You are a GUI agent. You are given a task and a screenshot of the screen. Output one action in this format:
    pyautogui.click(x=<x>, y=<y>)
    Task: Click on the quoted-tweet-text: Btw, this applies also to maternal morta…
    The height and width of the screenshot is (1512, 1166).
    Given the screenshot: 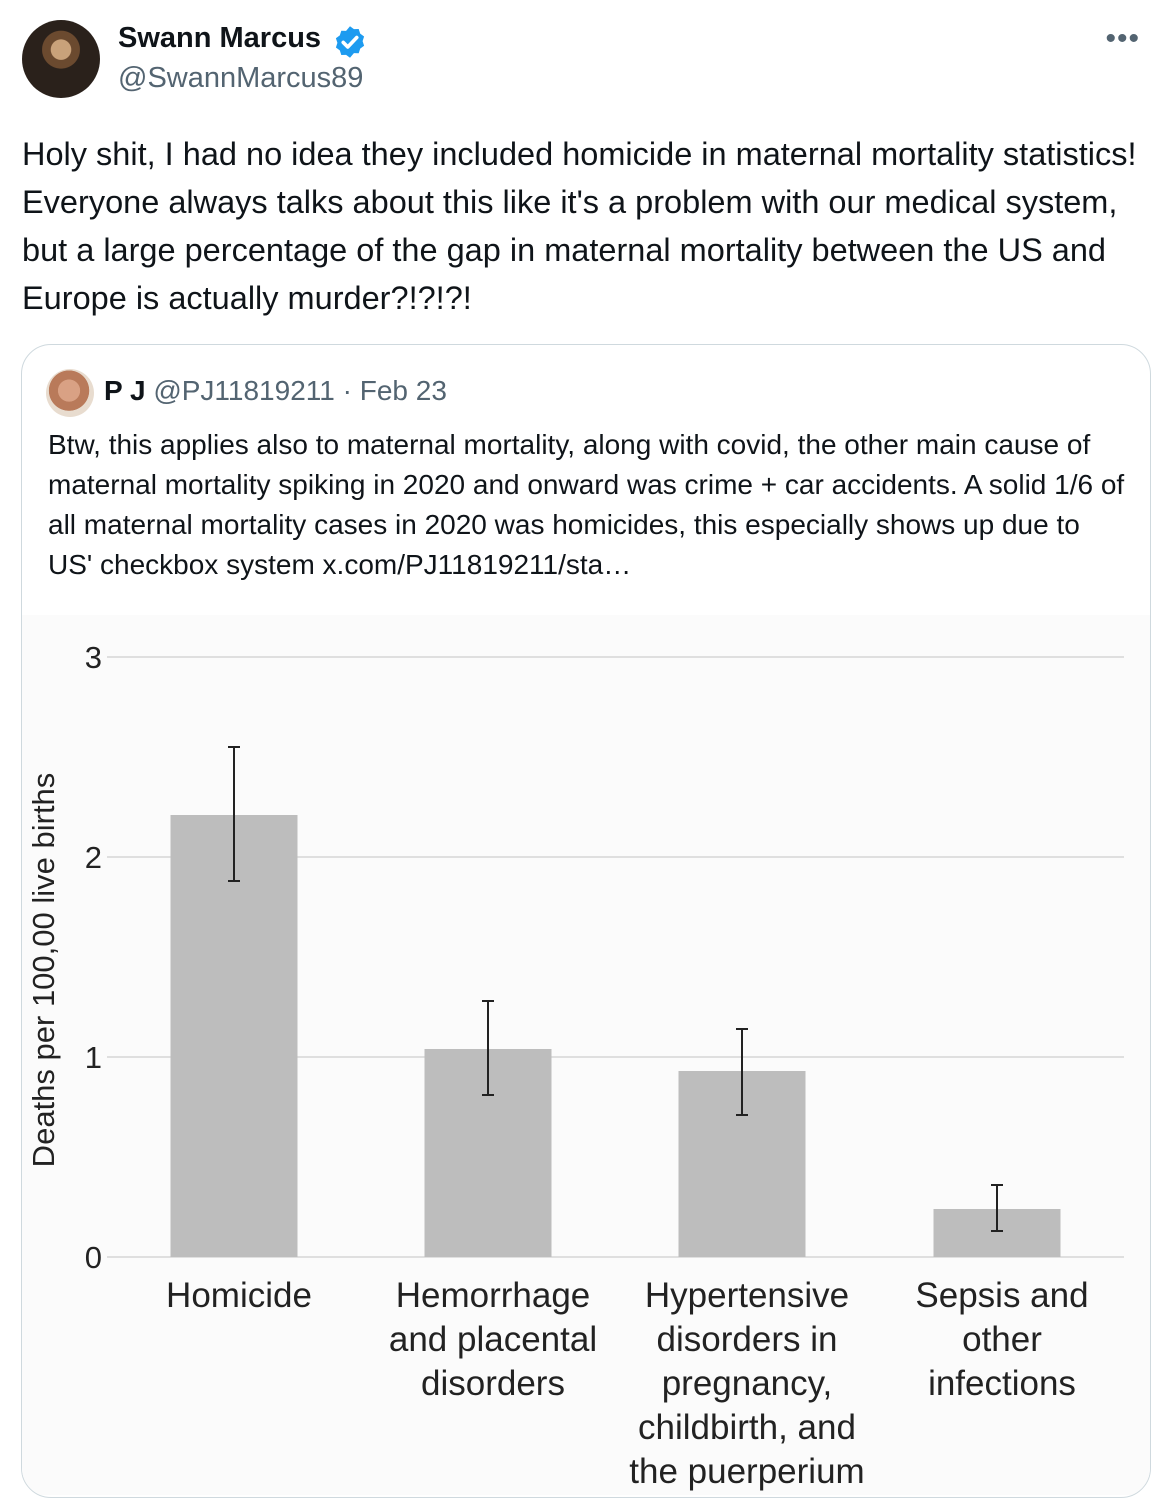 What is the action you would take?
    pyautogui.click(x=586, y=504)
    